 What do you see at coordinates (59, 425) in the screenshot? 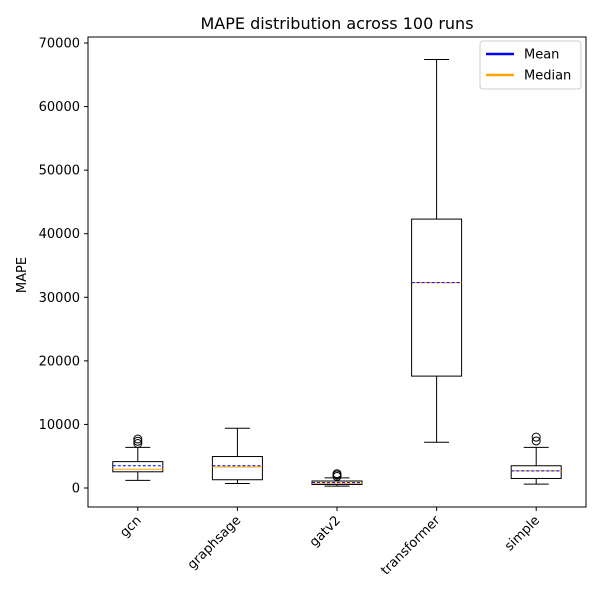
I see `y-tick-label: 10000` at bounding box center [59, 425].